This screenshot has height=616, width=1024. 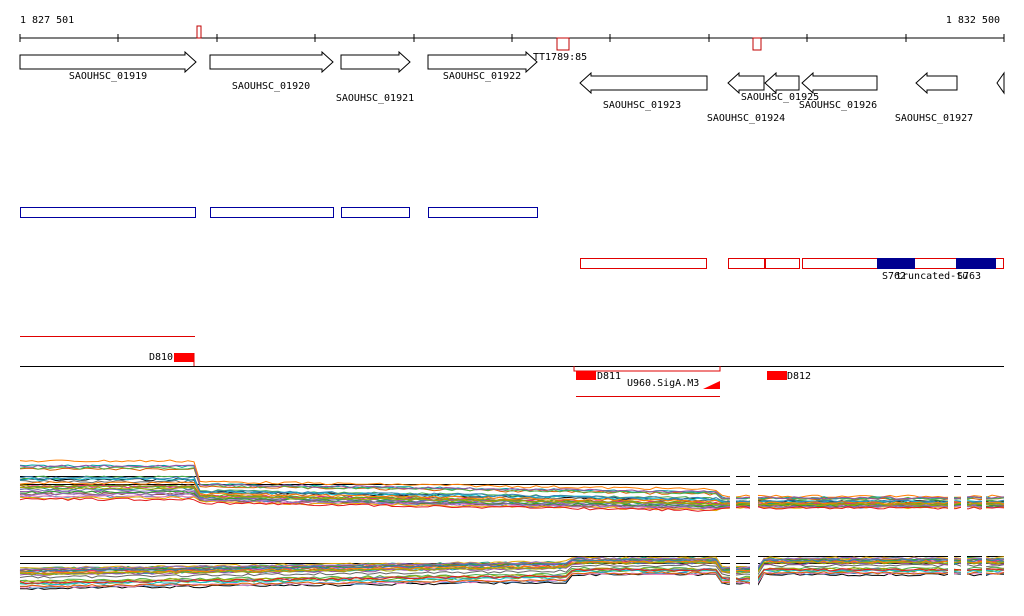 What do you see at coordinates (932, 276) in the screenshot?
I see `segment-label: truncated-tu` at bounding box center [932, 276].